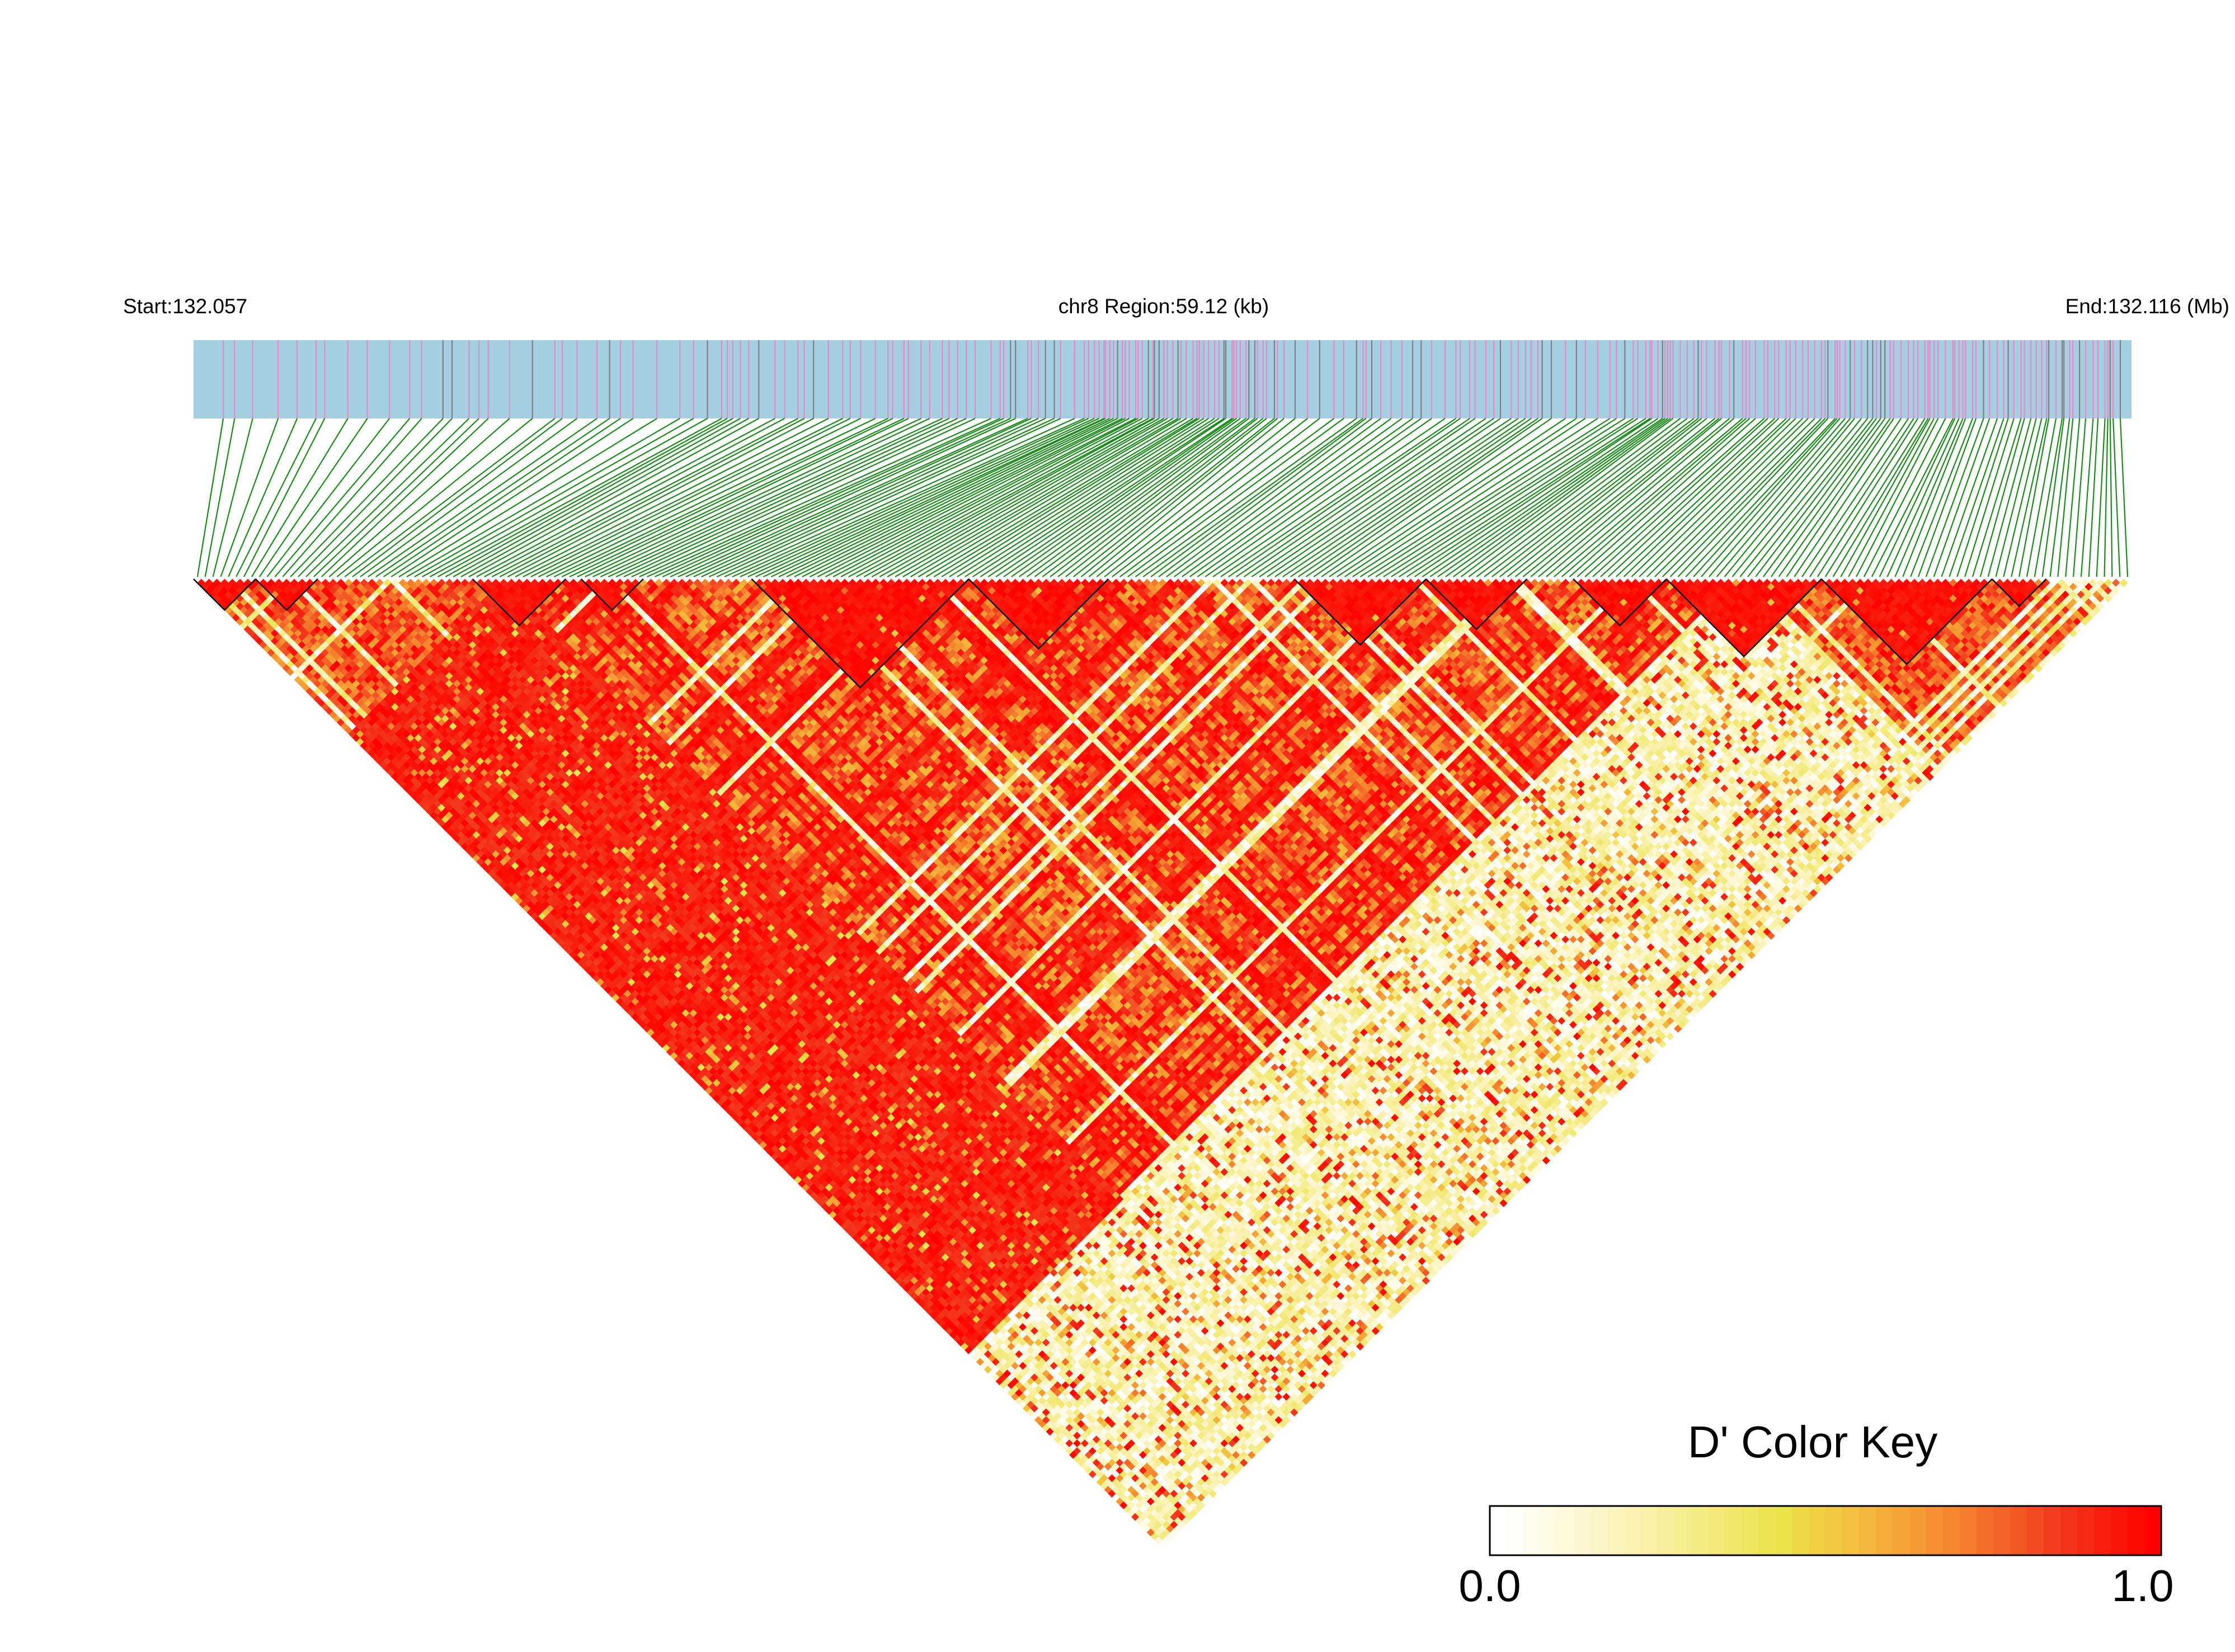 The height and width of the screenshot is (1652, 2235). I want to click on region-end-label: End:132.116 (Mb), so click(2147, 306).